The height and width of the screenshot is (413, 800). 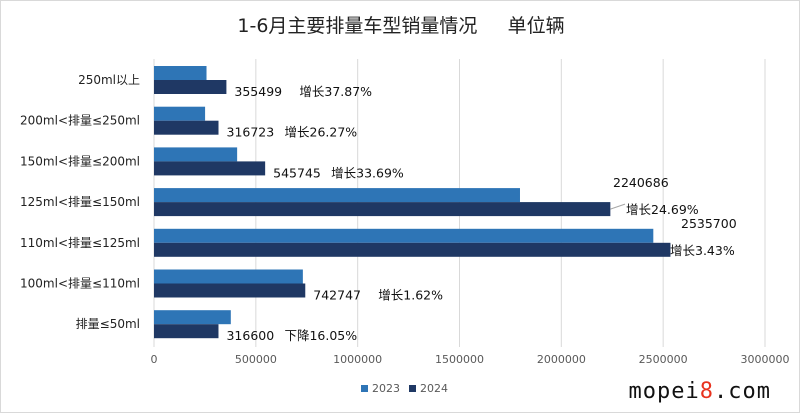 I want to click on category-label: 100ml<排量≤110ml, so click(x=80, y=284).